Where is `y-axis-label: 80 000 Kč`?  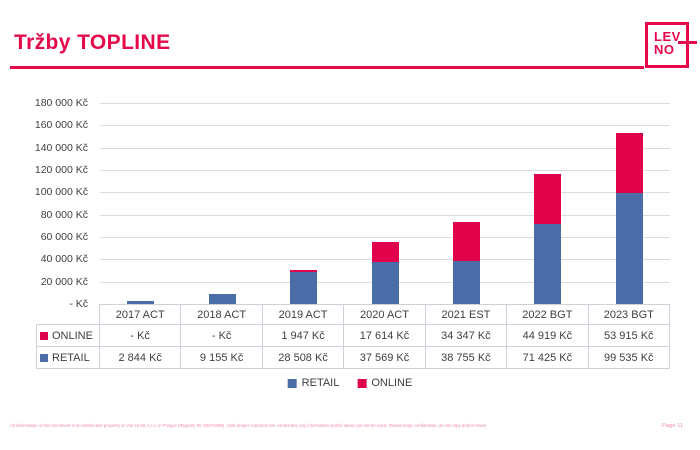 y-axis-label: 80 000 Kč is located at coordinates (64, 214).